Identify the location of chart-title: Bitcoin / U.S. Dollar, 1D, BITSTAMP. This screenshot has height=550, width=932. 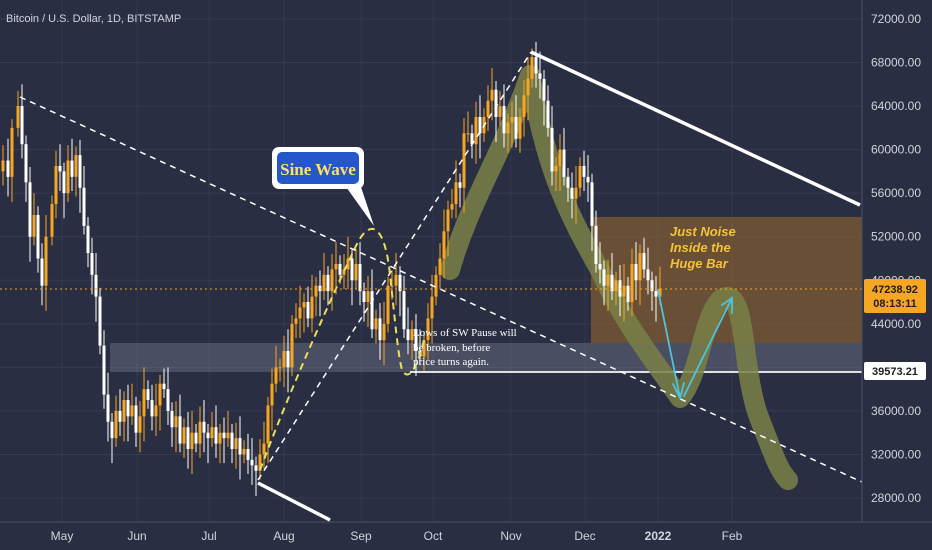
(93, 19).